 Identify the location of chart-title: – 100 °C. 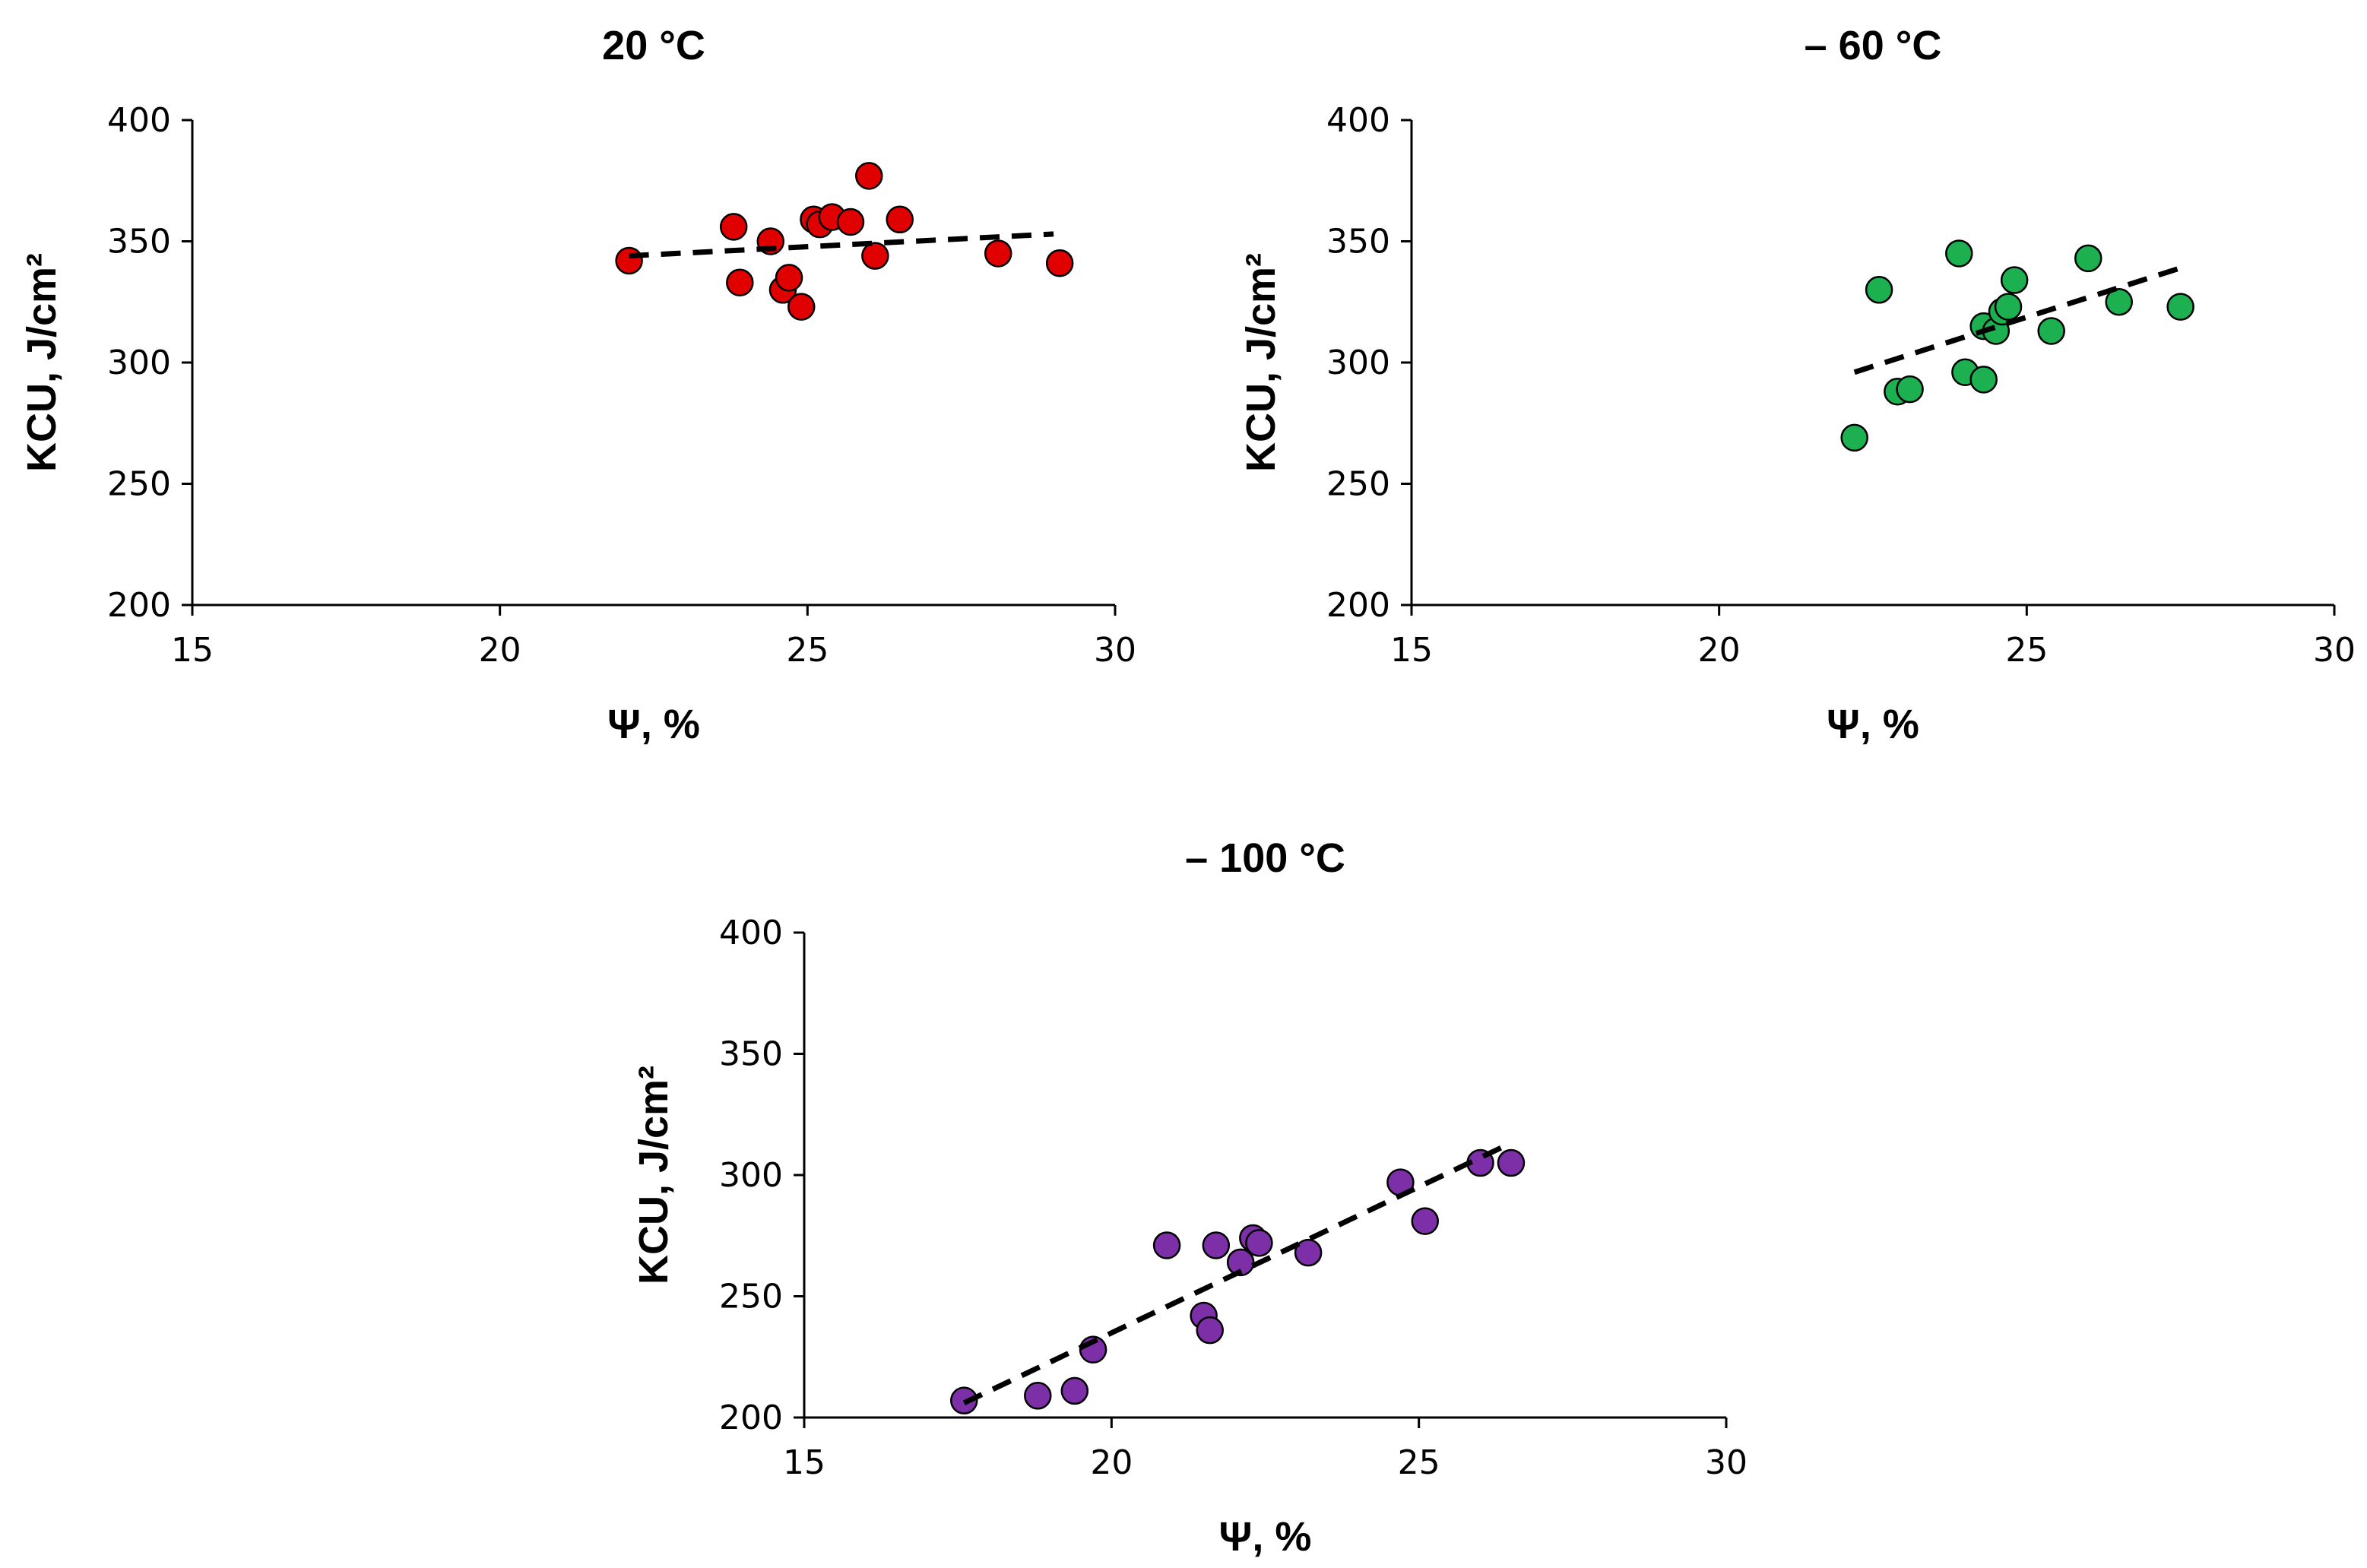
(1265, 858).